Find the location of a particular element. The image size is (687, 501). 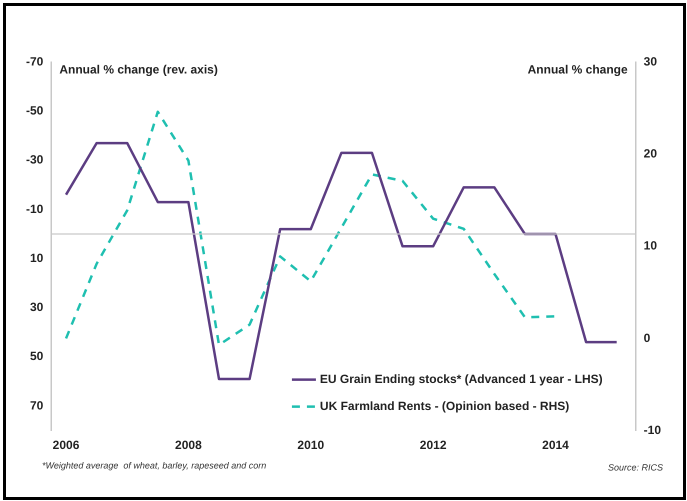

y-axis-title: Annual % change (rev. axis) is located at coordinates (138, 69).